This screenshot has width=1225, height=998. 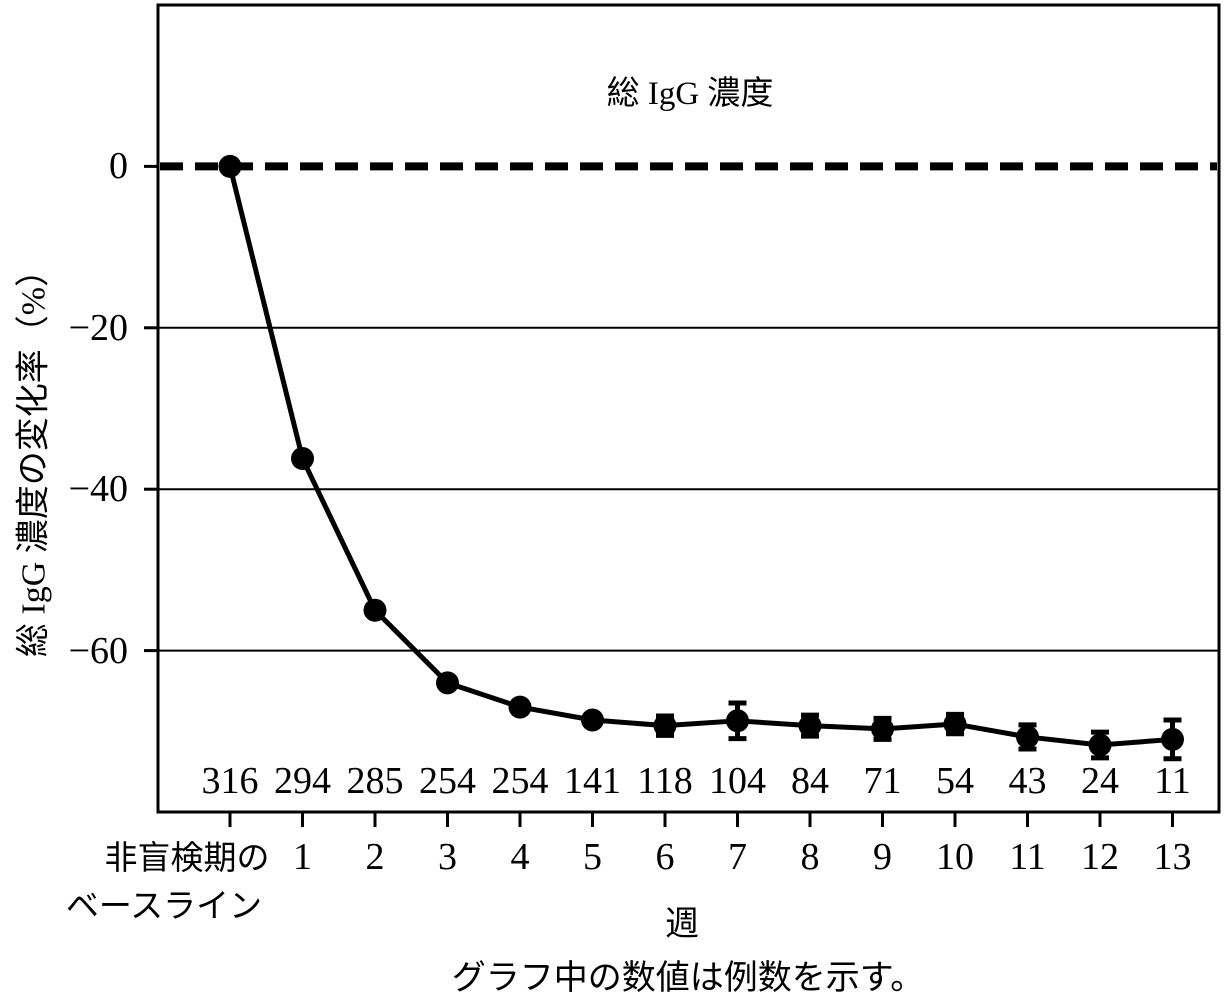 What do you see at coordinates (882, 781) in the screenshot?
I see `n-count-label: 71` at bounding box center [882, 781].